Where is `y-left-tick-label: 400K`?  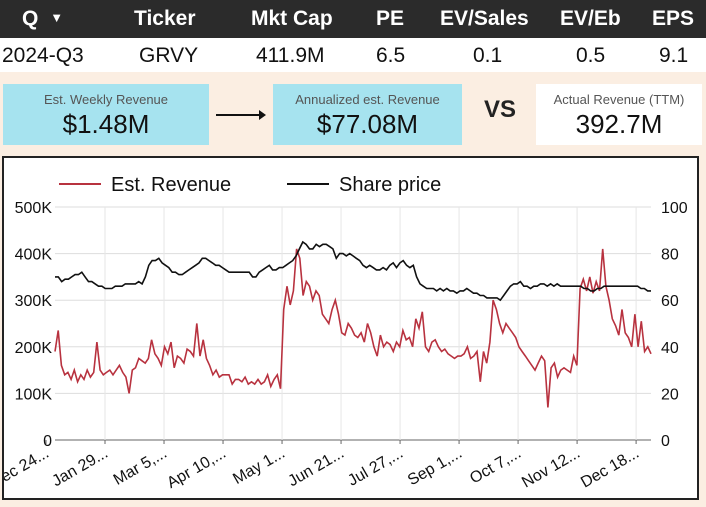 y-left-tick-label: 400K is located at coordinates (34, 255).